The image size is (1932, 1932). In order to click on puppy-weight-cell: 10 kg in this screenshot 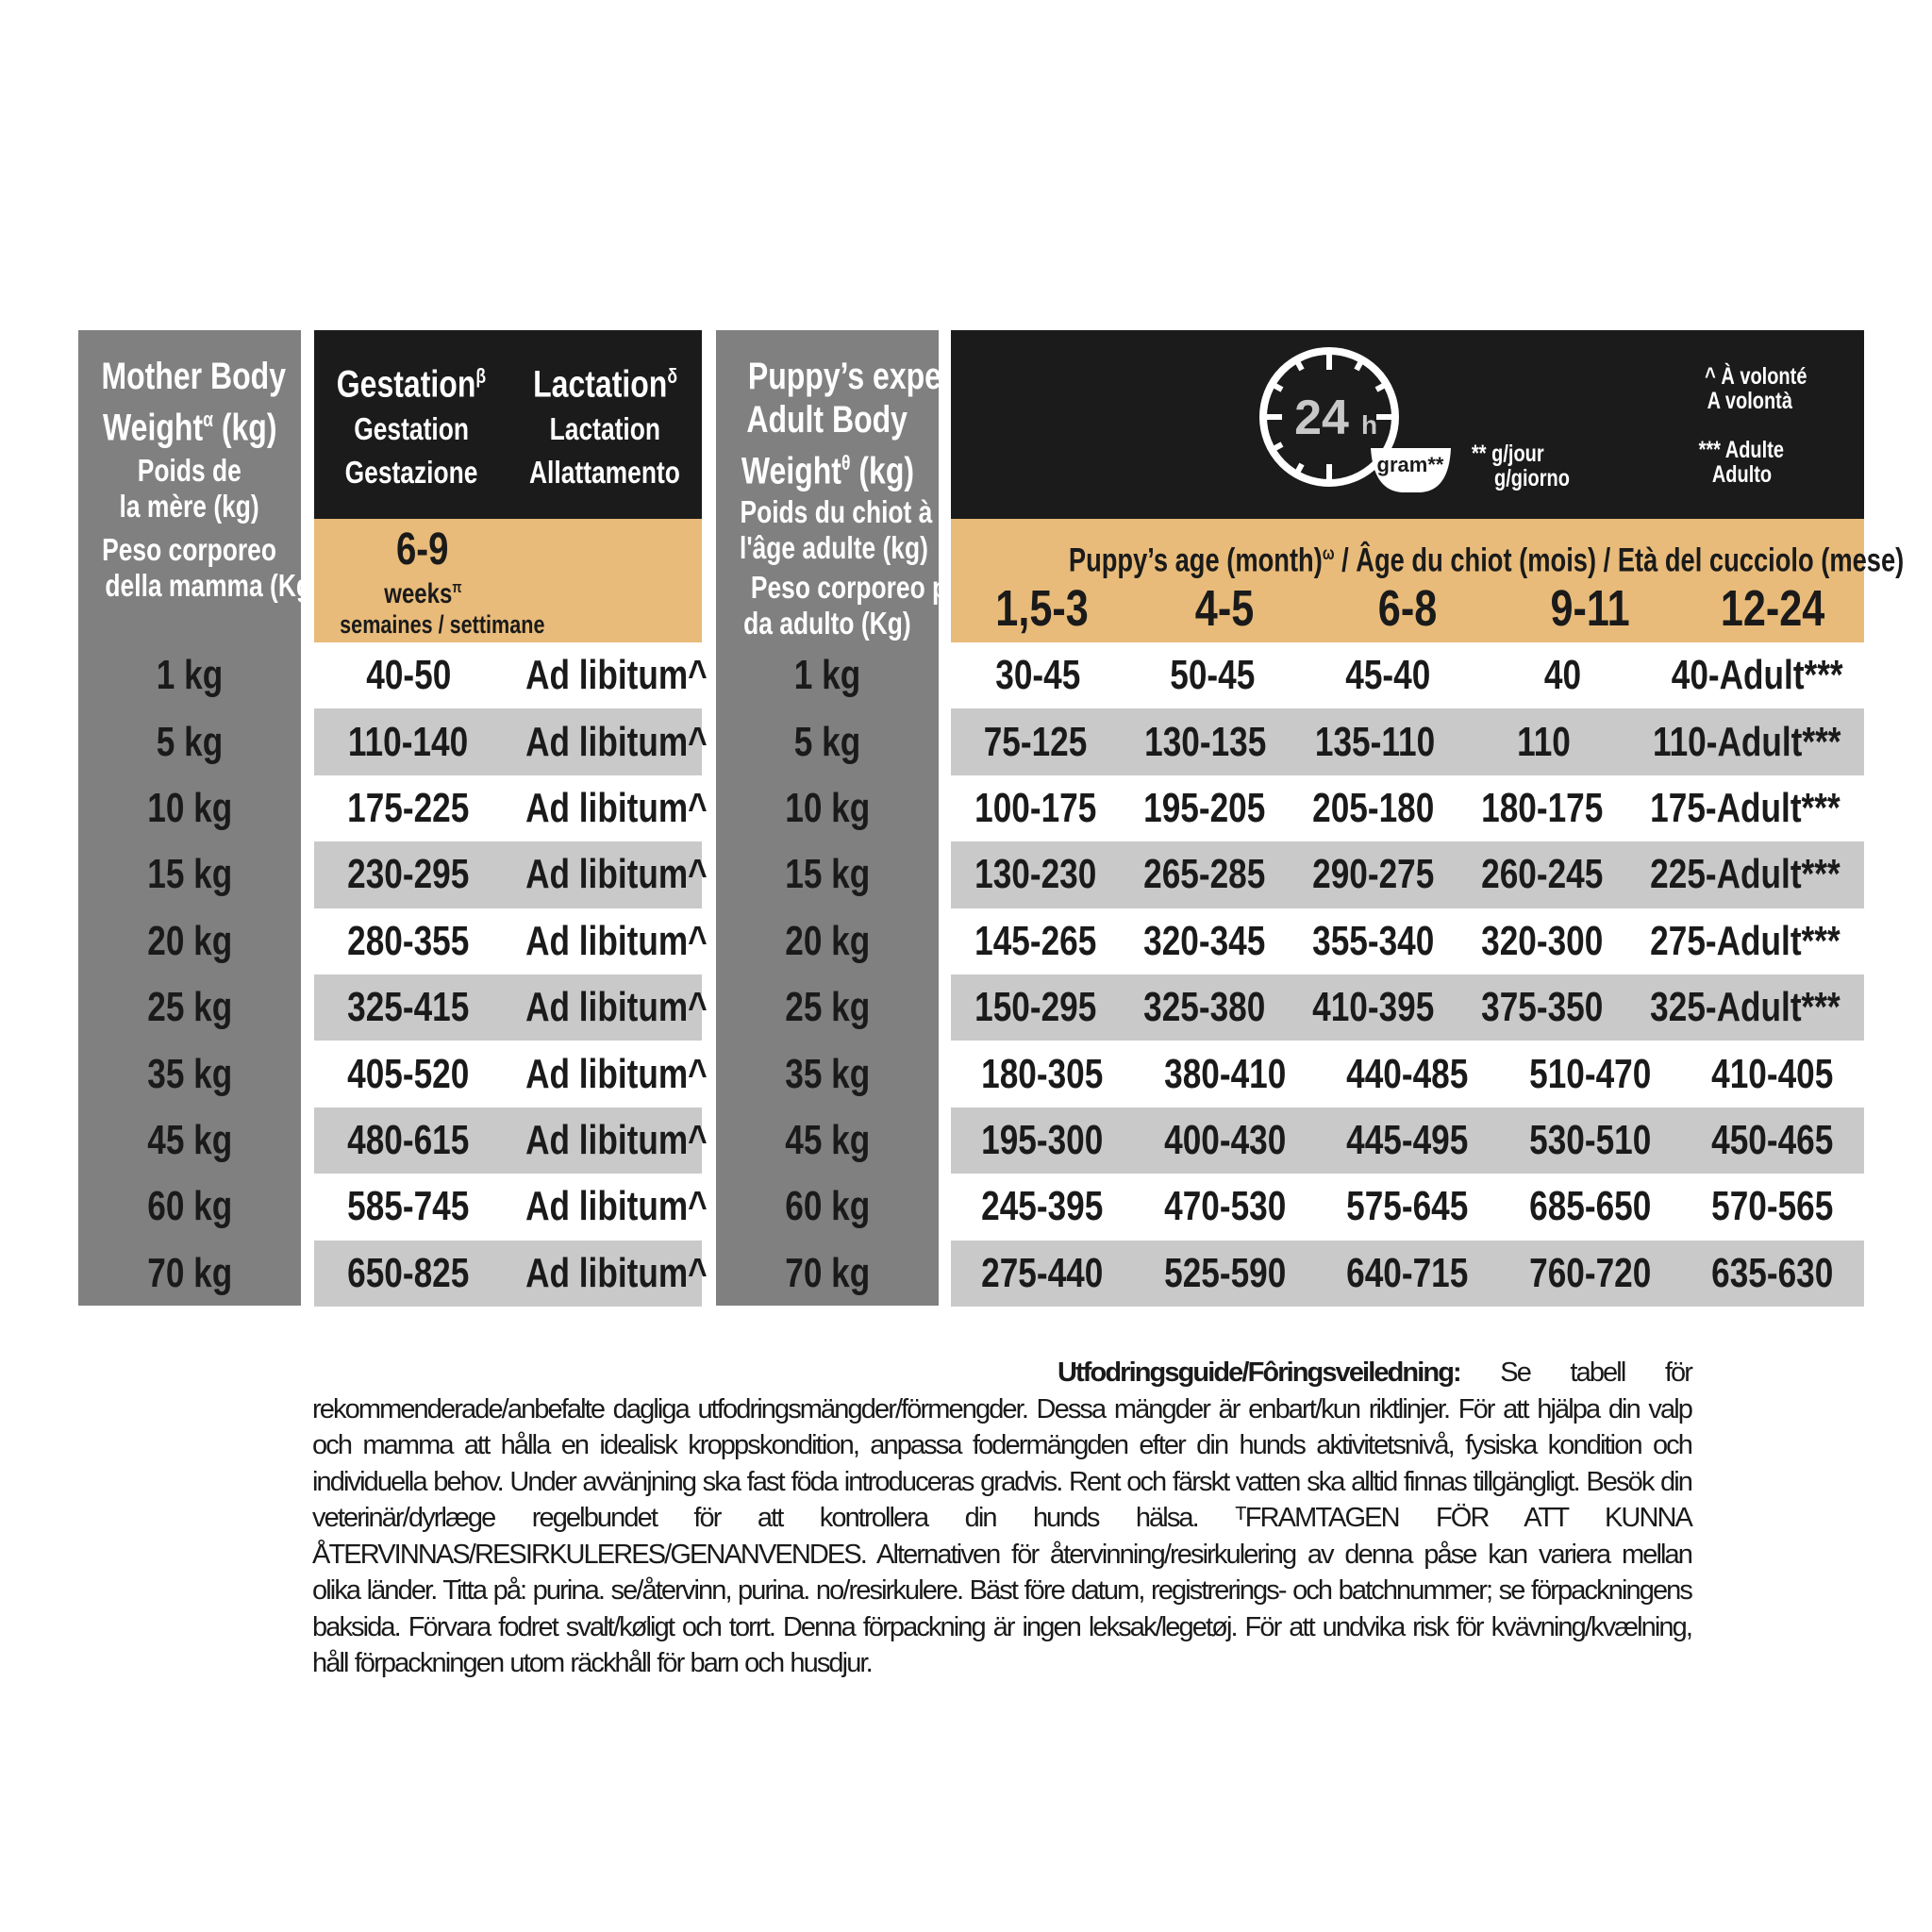, I will do `click(827, 807)`.